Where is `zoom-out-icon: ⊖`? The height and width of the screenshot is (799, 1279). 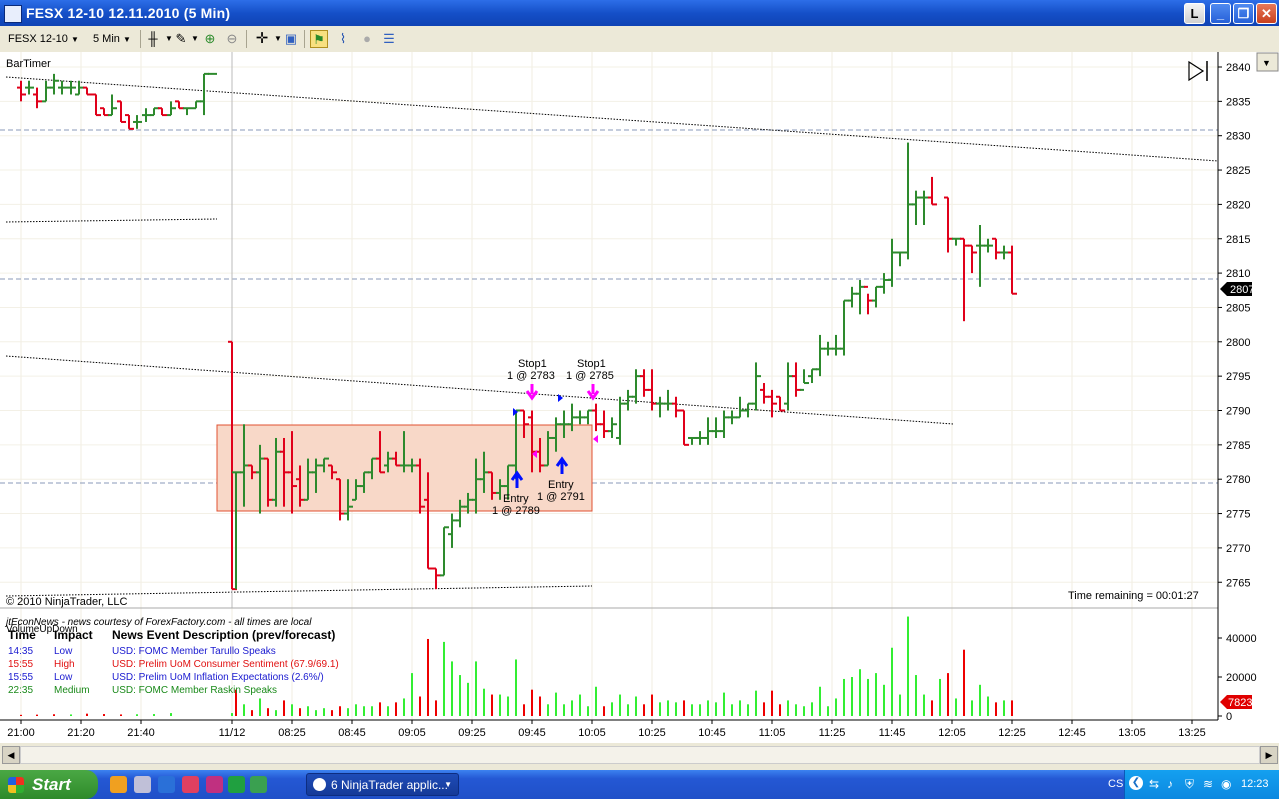 zoom-out-icon: ⊖ is located at coordinates (232, 38).